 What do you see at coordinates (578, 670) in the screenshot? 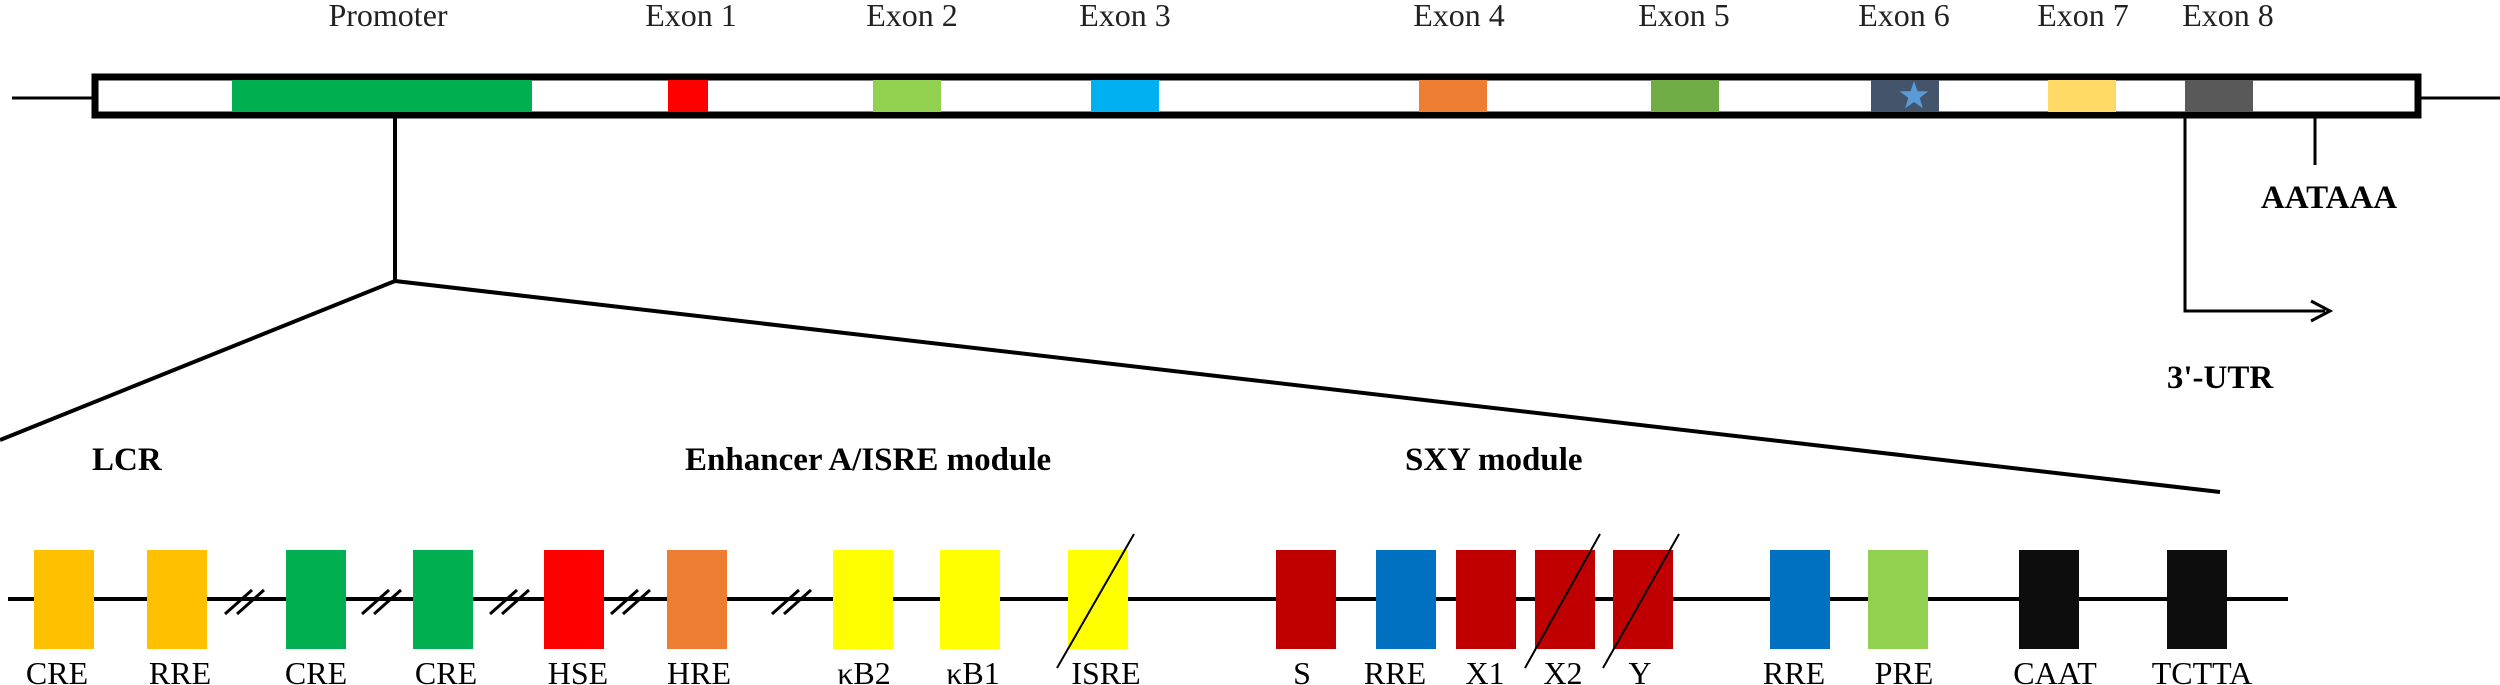
I see `element-label: HSE` at bounding box center [578, 670].